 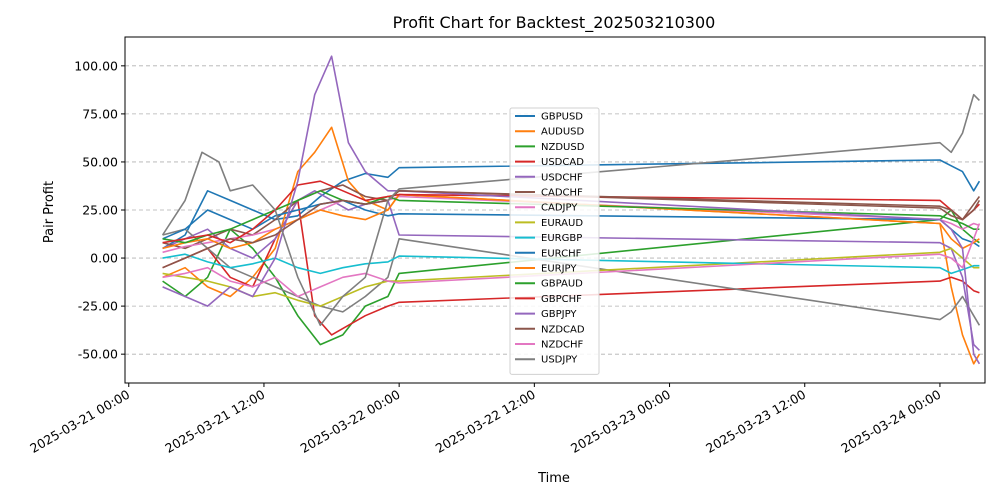 What do you see at coordinates (559, 360) in the screenshot?
I see `legend-label: USDJPY` at bounding box center [559, 360].